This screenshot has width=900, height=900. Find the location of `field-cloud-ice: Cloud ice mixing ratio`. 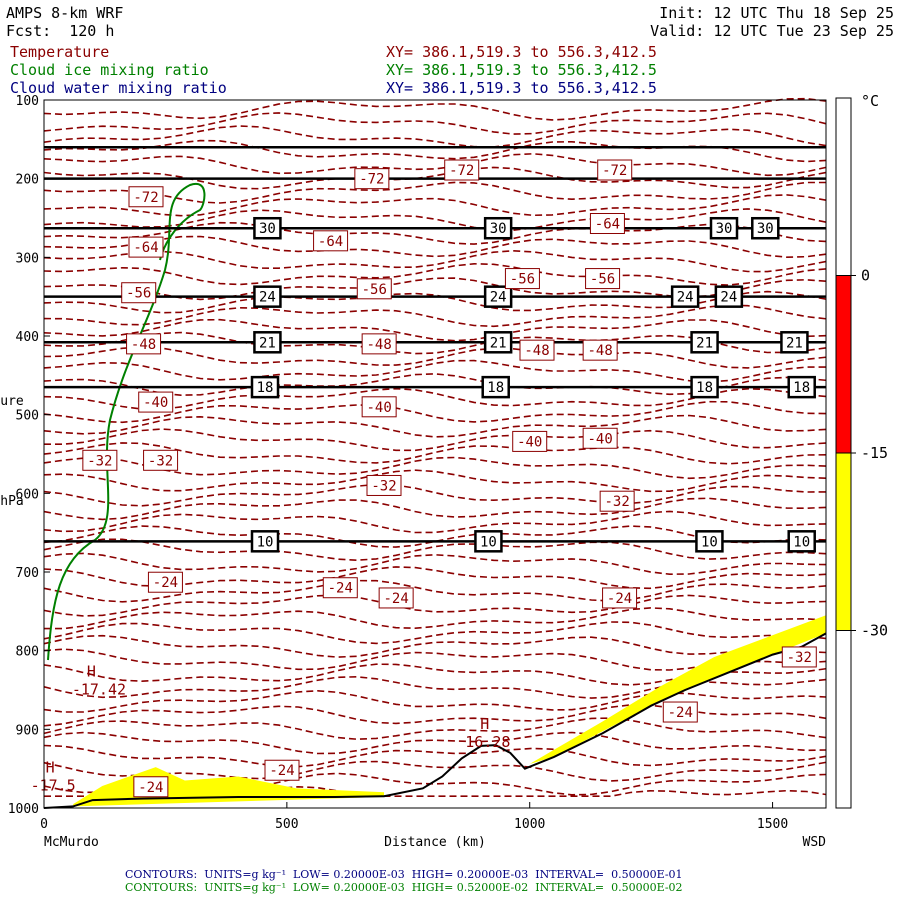

field-cloud-ice: Cloud ice mixing ratio is located at coordinates (109, 70).